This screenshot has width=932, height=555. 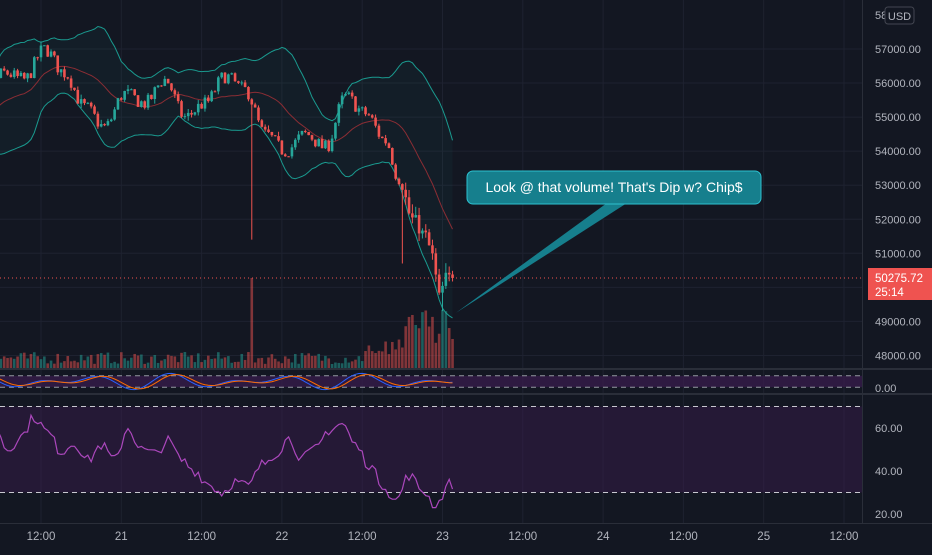 What do you see at coordinates (282, 537) in the screenshot?
I see `time-tick-label: 22` at bounding box center [282, 537].